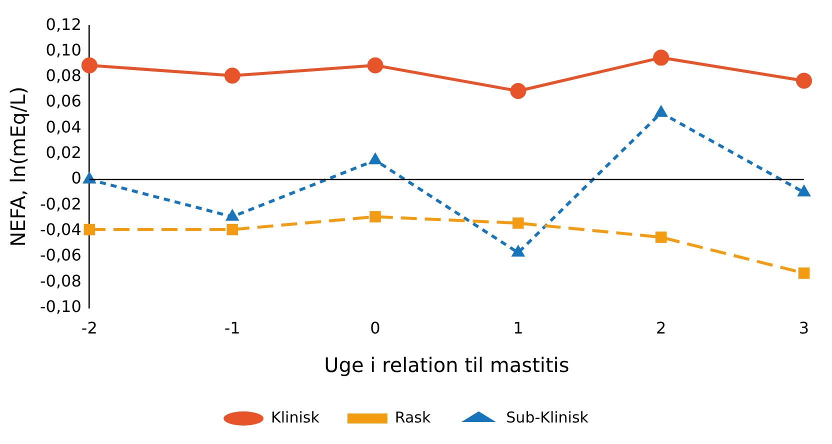 The height and width of the screenshot is (444, 832). What do you see at coordinates (18, 166) in the screenshot?
I see `y-axis-title: NEFA, ln(mEq/L)` at bounding box center [18, 166].